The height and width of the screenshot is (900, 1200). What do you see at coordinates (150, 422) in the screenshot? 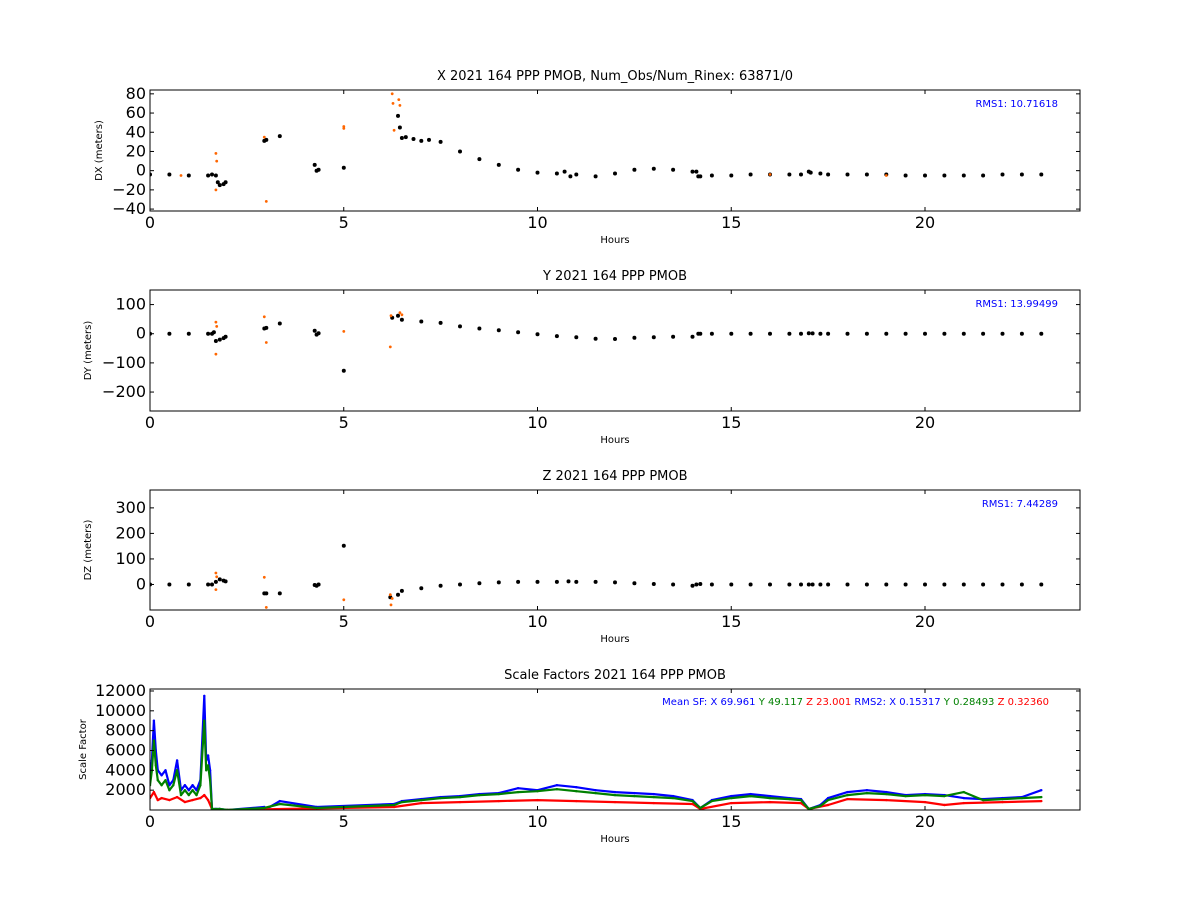
I see `x-tick-label: 0` at bounding box center [150, 422].